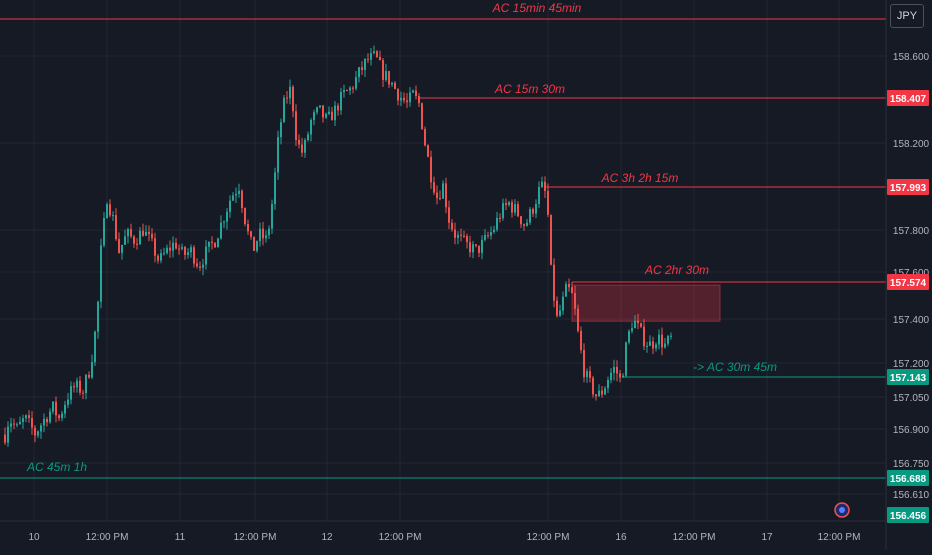  What do you see at coordinates (911, 320) in the screenshot?
I see `price-axis-tick: 157.400` at bounding box center [911, 320].